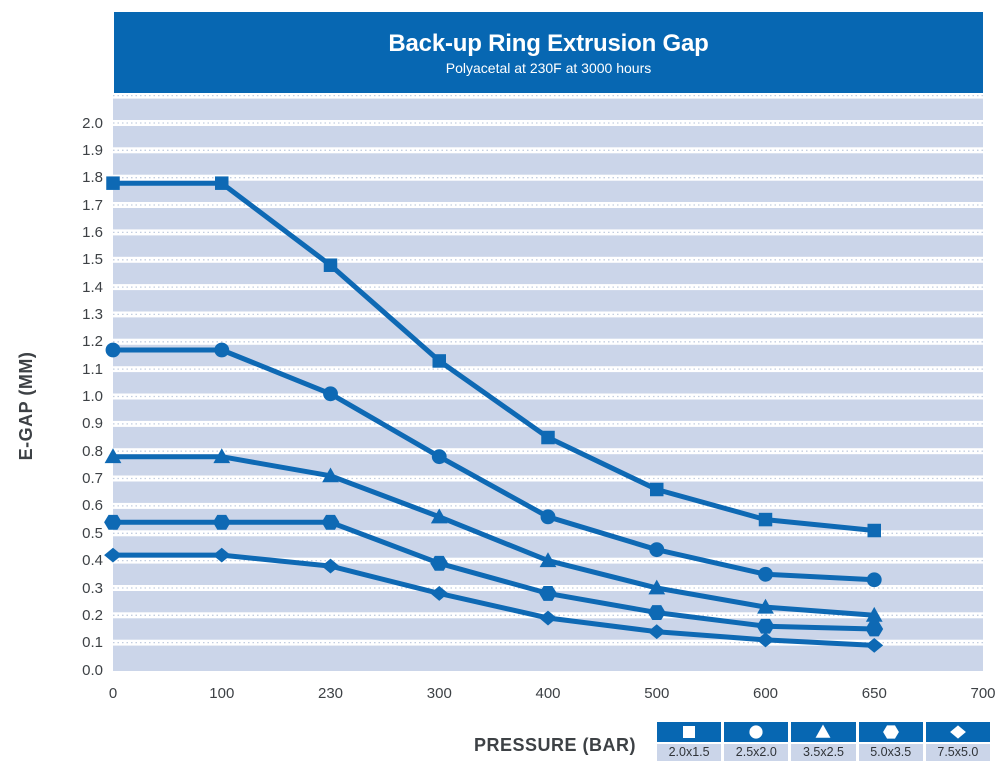 The image size is (1004, 764). Describe the element at coordinates (113, 693) in the screenshot. I see `x-tick-label: 0` at that location.